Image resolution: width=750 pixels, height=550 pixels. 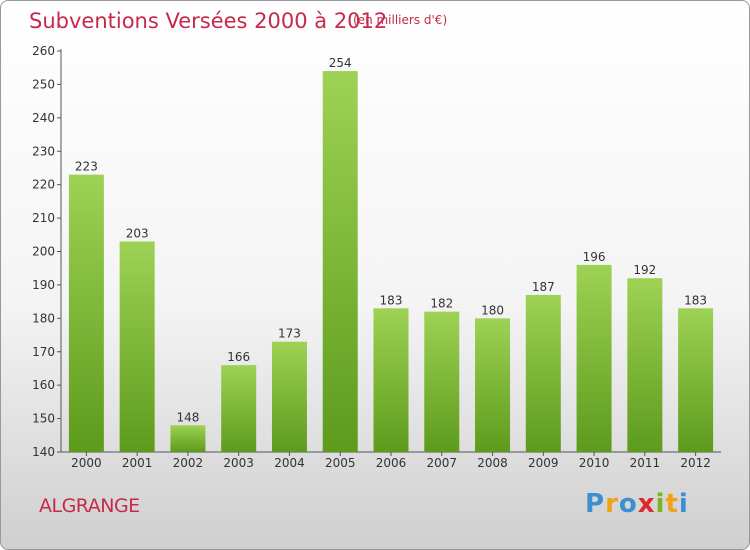 I want to click on proxiti-logo: Proxiti, so click(x=637, y=504).